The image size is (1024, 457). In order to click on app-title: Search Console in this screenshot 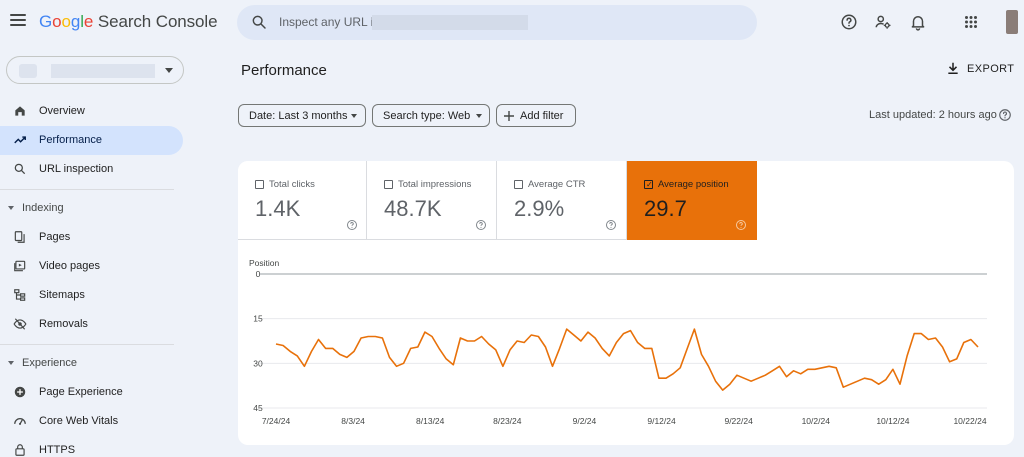, I will do `click(157, 21)`.